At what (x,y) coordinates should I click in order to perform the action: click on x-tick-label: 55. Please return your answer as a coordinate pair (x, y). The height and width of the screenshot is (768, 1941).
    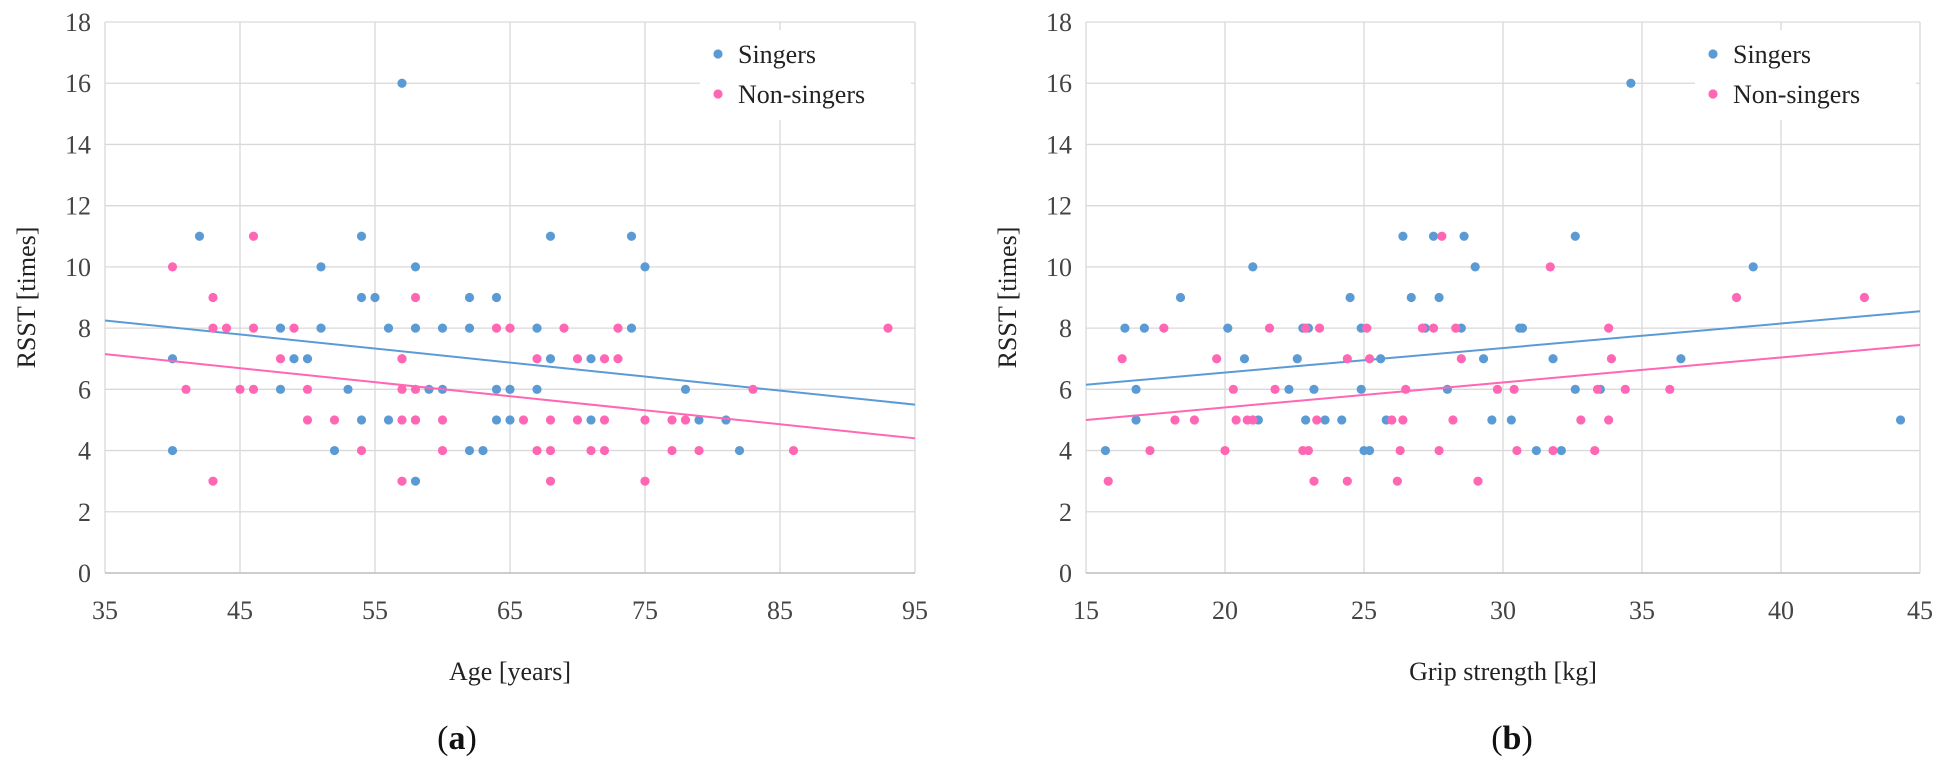
    Looking at the image, I should click on (375, 610).